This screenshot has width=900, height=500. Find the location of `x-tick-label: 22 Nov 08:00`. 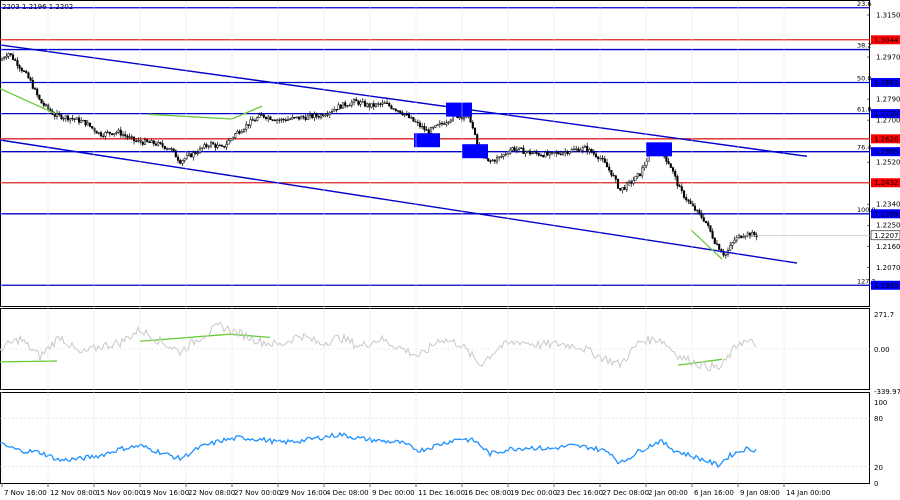

x-tick-label: 22 Nov 08:00 is located at coordinates (211, 493).